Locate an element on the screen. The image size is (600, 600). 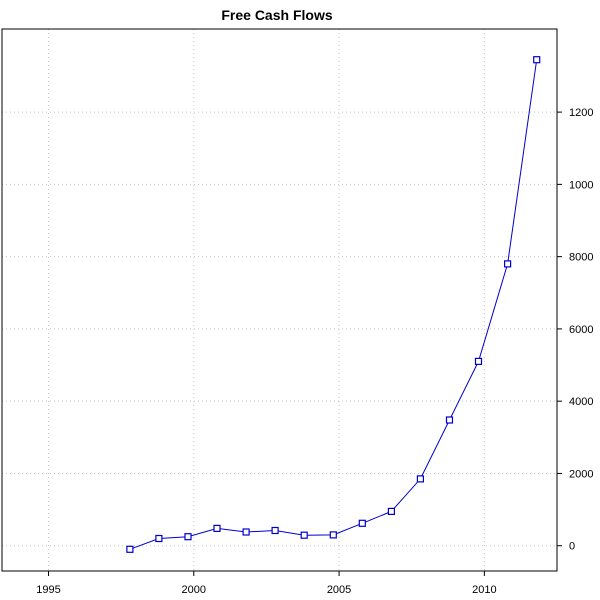
x-axis: 1995 2000 2005 2010 is located at coordinates (266, 583).